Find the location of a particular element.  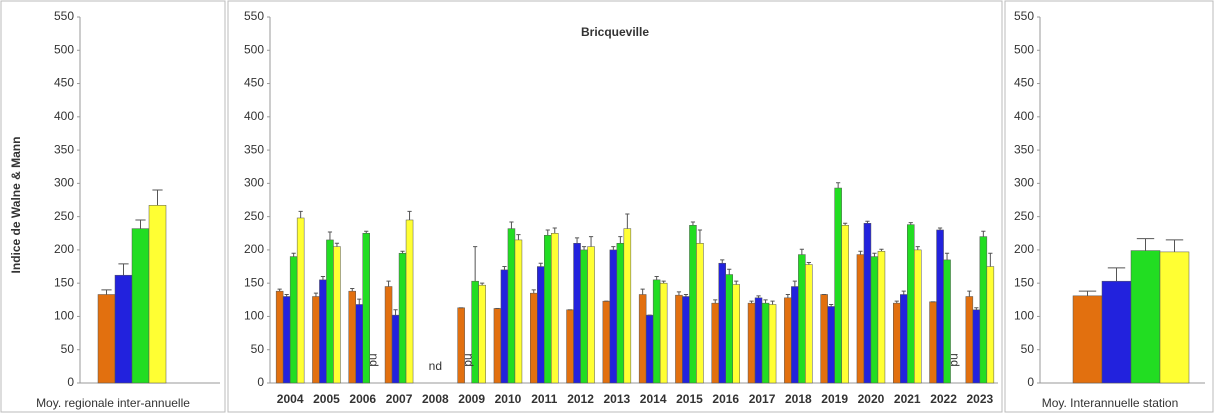

x-tick-label: 2022 is located at coordinates (943, 399).